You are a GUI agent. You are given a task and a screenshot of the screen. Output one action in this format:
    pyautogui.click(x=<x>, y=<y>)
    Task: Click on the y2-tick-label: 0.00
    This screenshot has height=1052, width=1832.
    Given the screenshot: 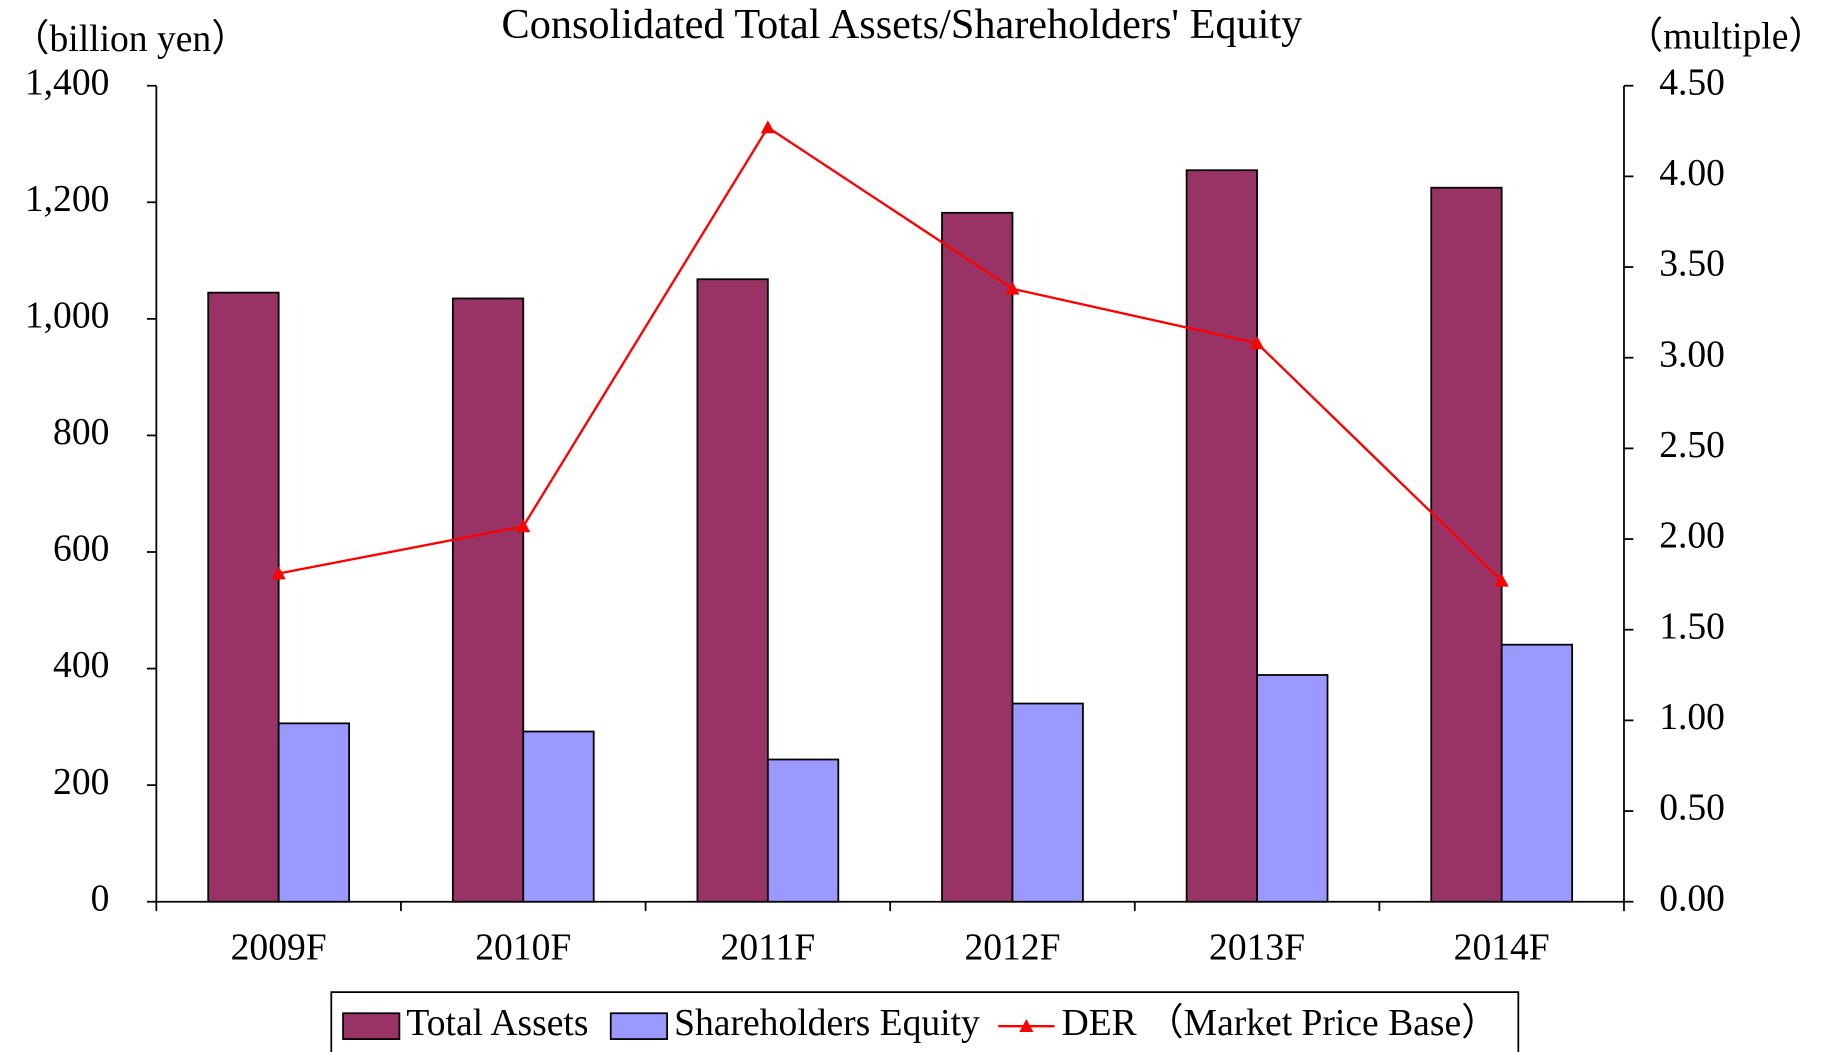 What is the action you would take?
    pyautogui.click(x=1692, y=898)
    